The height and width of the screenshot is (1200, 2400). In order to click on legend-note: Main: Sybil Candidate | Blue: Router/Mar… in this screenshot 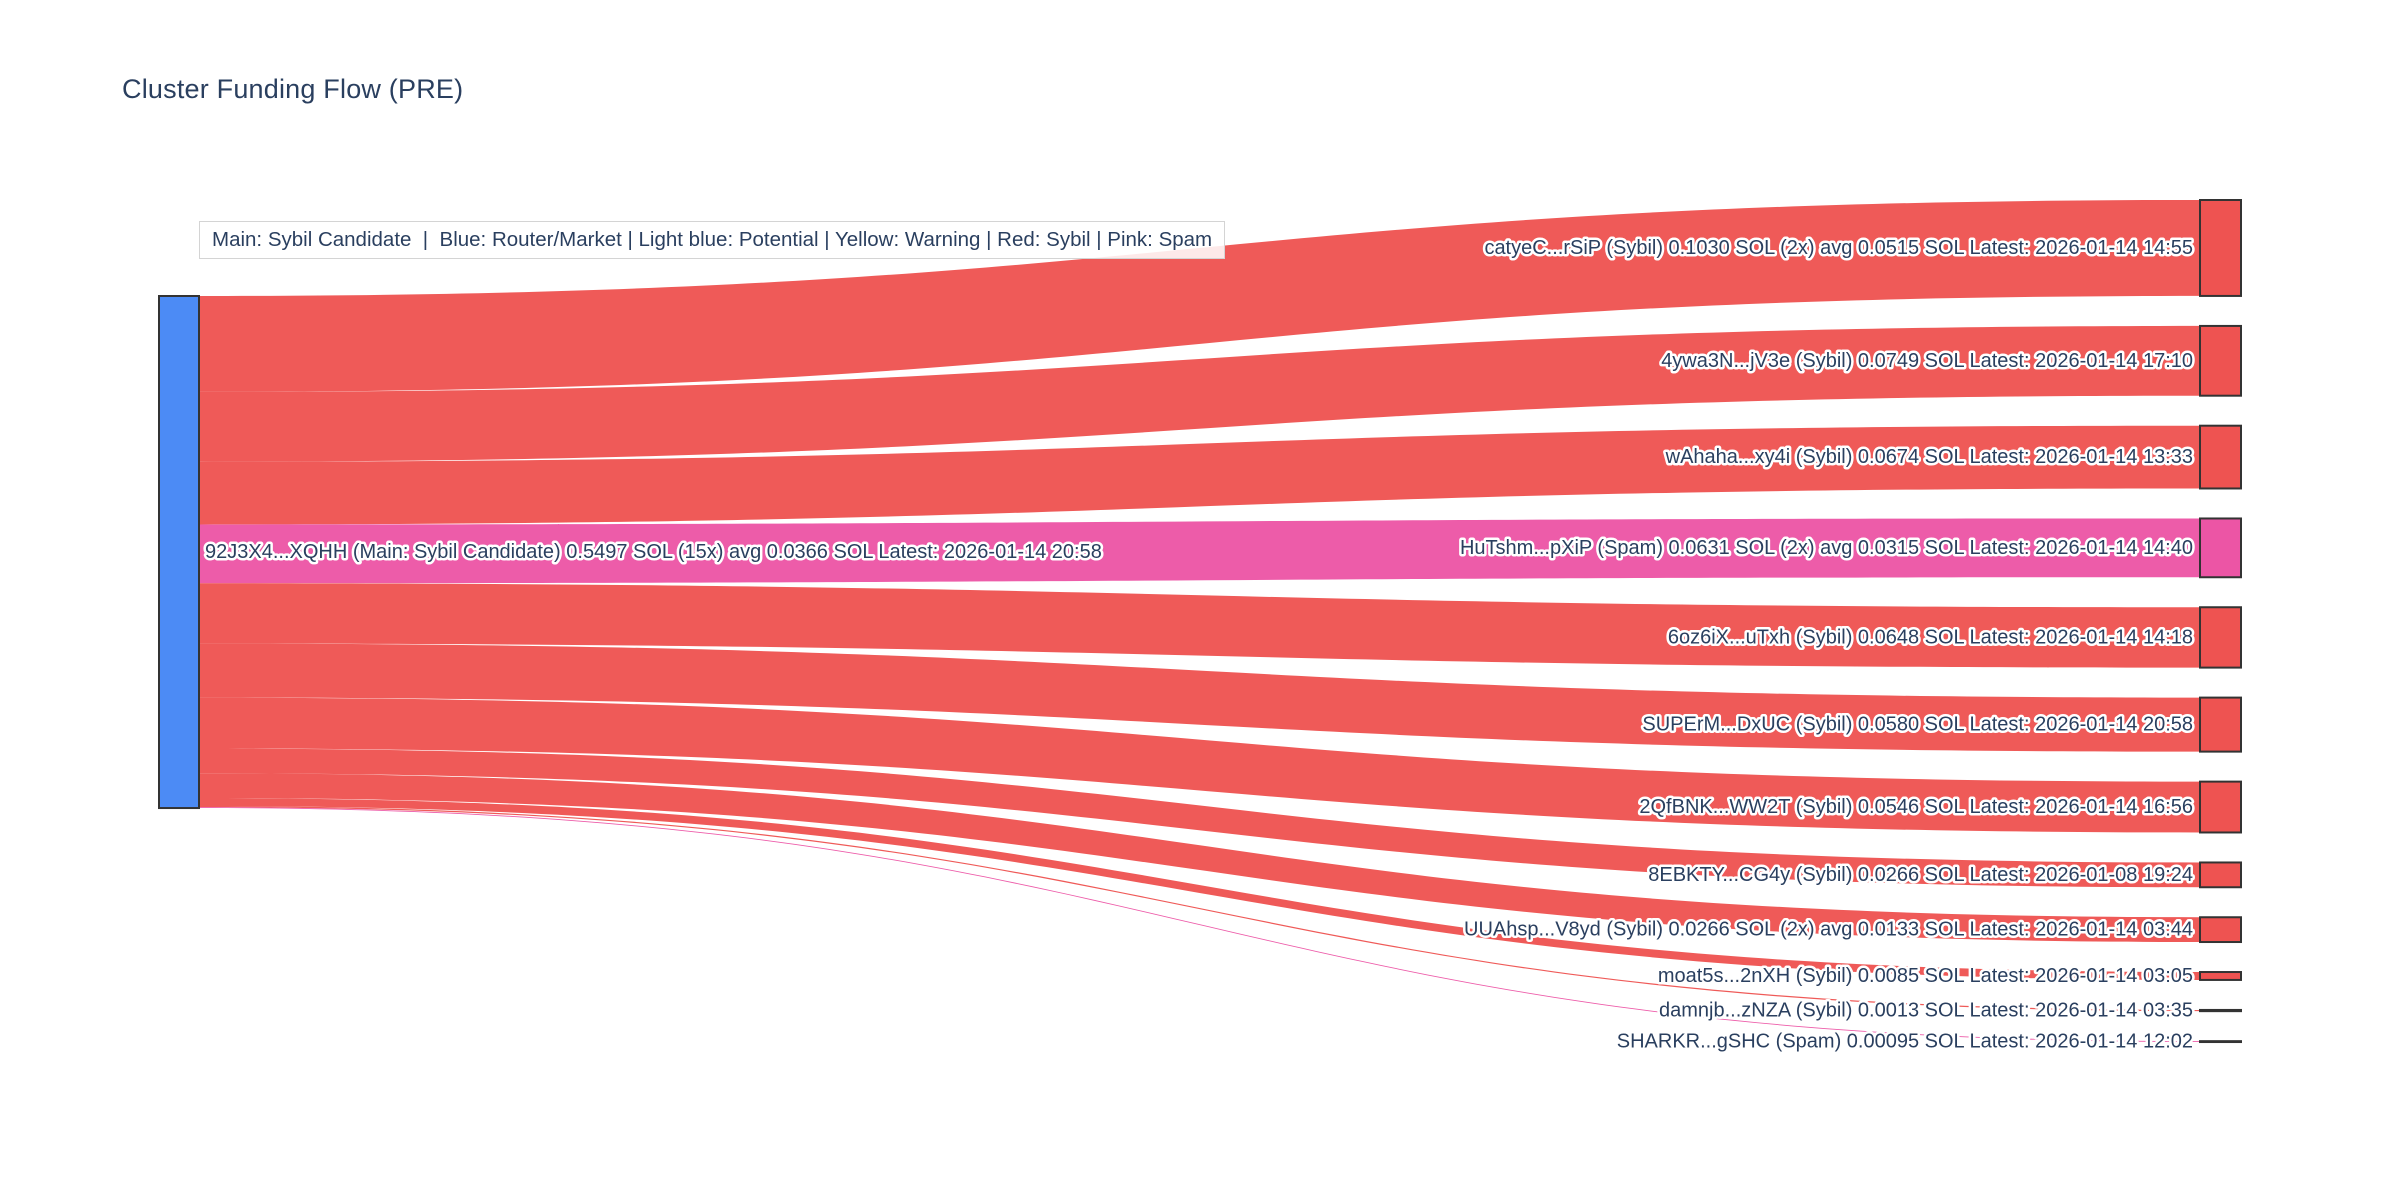, I will do `click(712, 240)`.